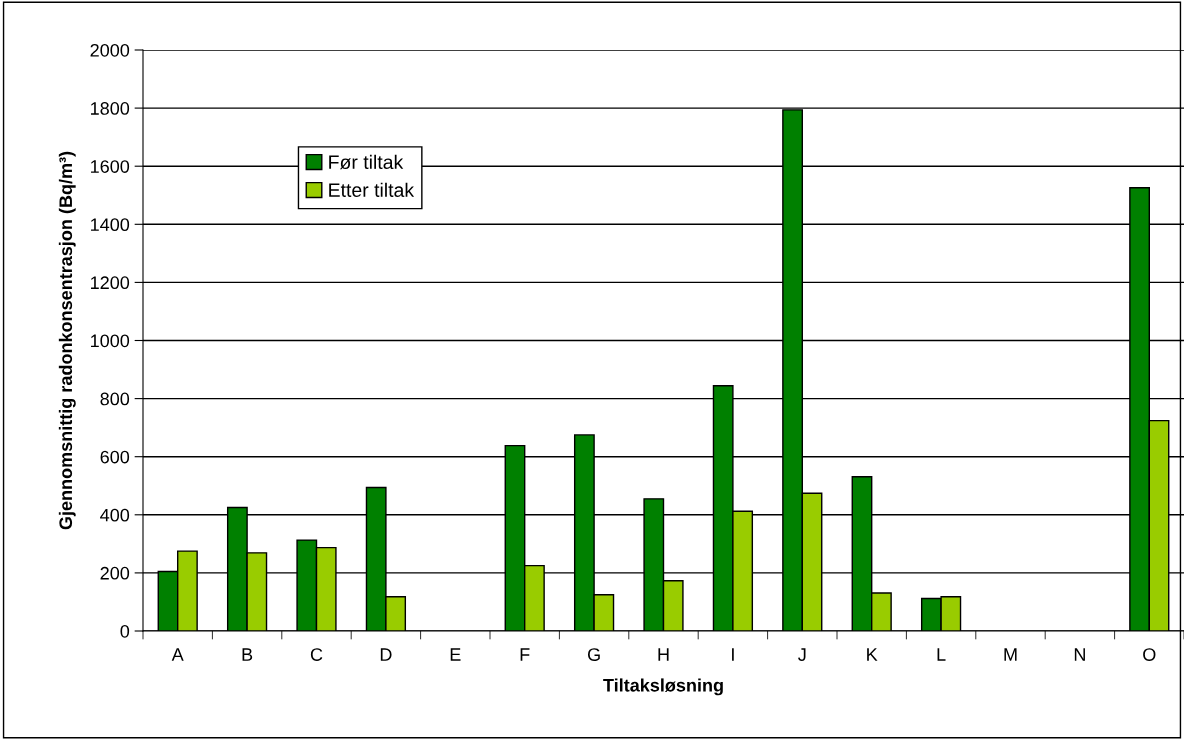  I want to click on x-axis-title: Tiltaksløsning, so click(663, 687).